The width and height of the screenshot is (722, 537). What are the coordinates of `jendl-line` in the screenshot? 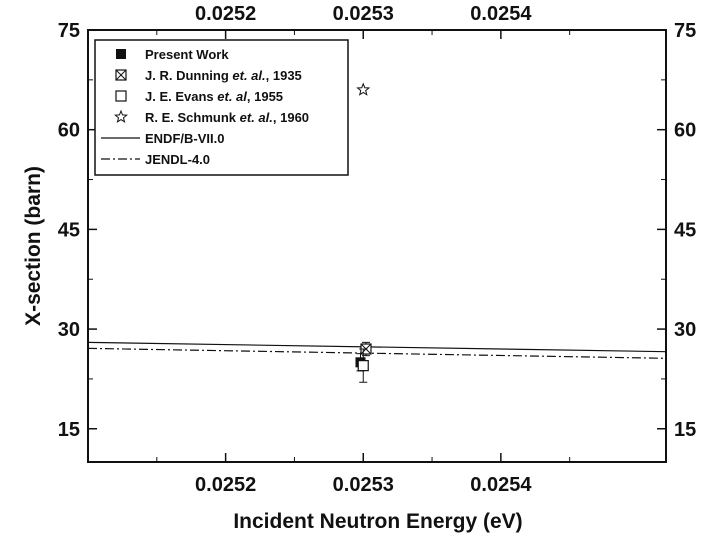 It's located at (377, 353).